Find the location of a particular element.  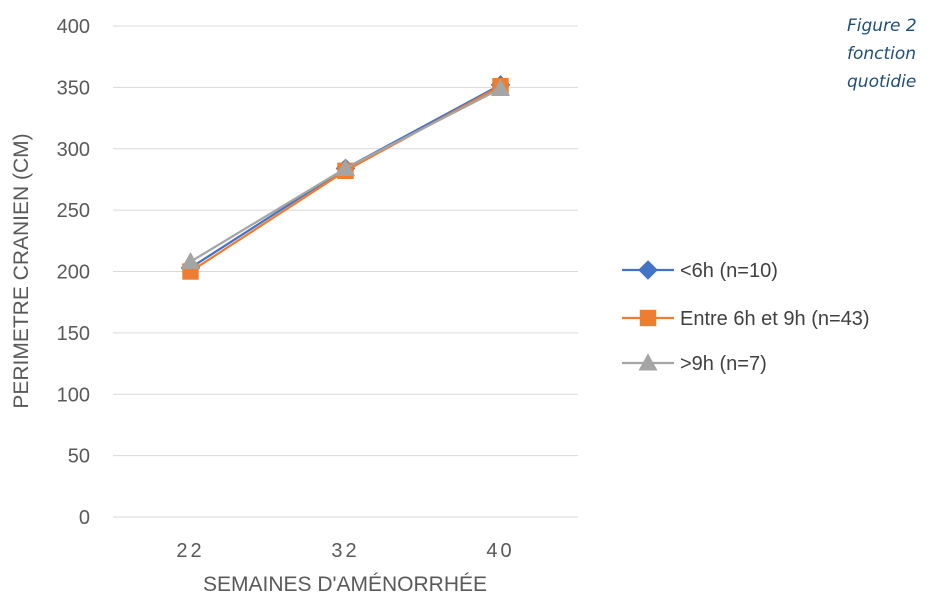

legend-item: <6h (n=10) is located at coordinates (700, 271).